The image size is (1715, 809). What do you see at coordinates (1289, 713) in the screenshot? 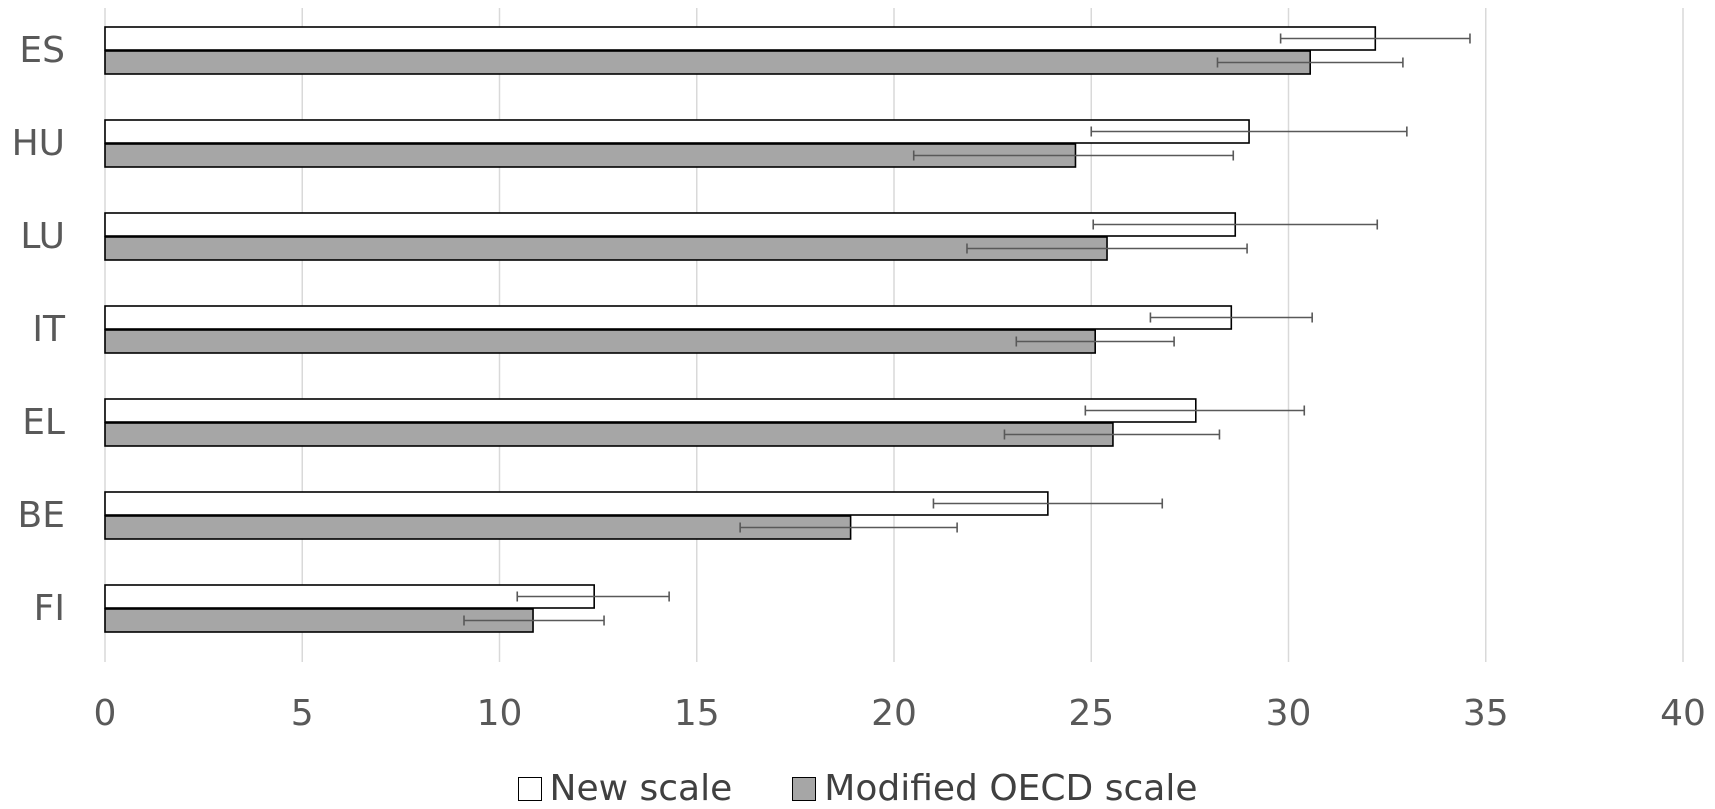
I see `x-tick-label: 30` at bounding box center [1289, 713].